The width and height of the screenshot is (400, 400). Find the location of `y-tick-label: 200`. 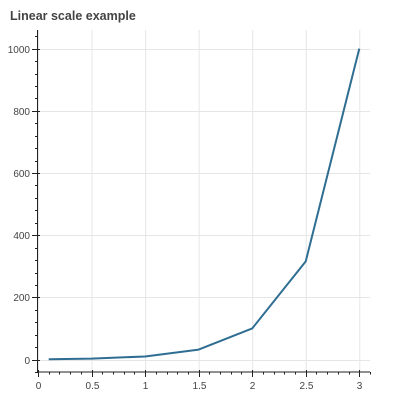

y-tick-label: 200 is located at coordinates (21, 298).